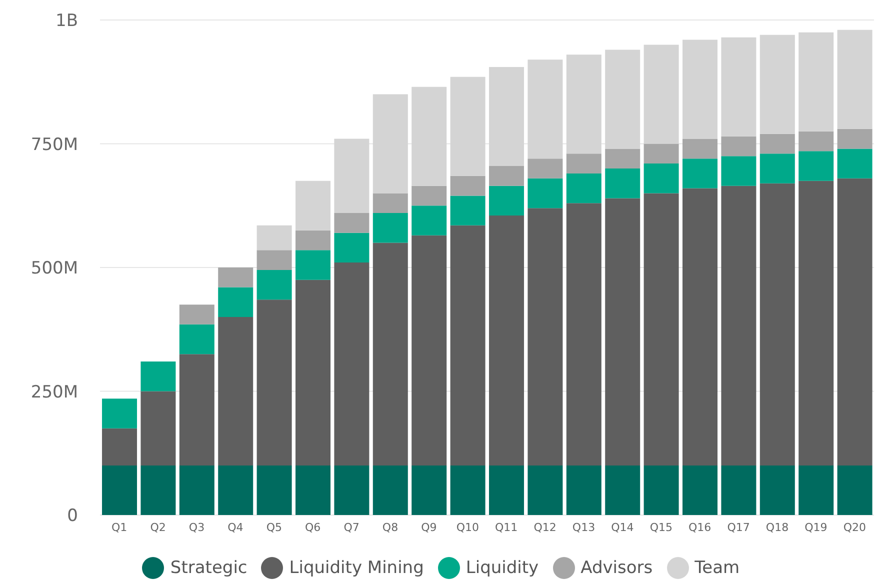  What do you see at coordinates (356, 568) in the screenshot?
I see `legend-label: Liquidity Mining` at bounding box center [356, 568].